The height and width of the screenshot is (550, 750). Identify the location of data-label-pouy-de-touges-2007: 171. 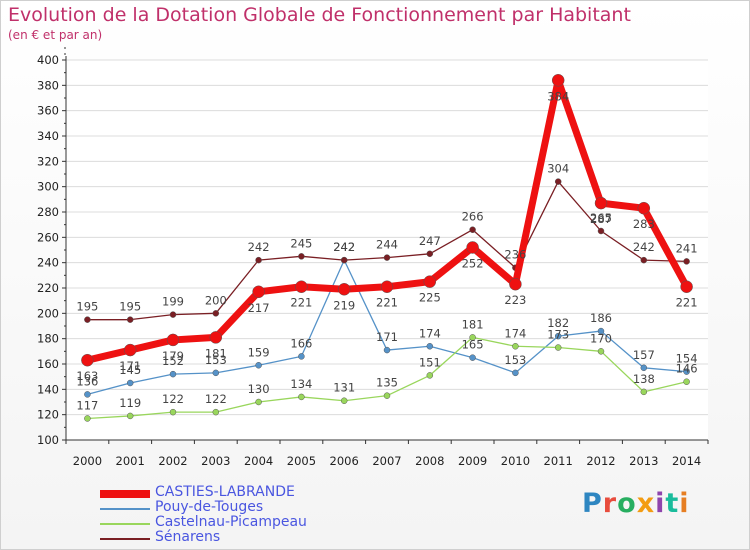
(387, 337).